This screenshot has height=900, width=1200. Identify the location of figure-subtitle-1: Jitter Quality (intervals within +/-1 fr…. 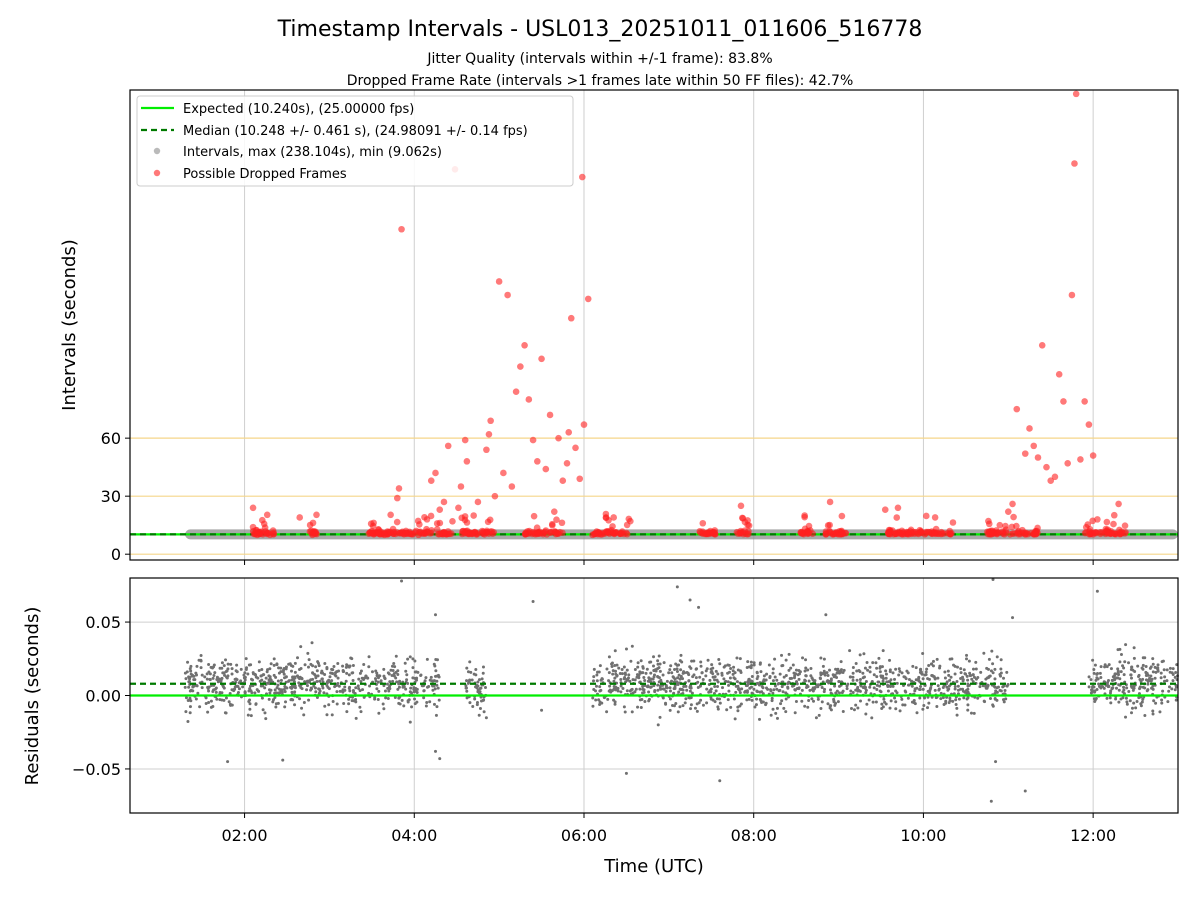
(599, 59).